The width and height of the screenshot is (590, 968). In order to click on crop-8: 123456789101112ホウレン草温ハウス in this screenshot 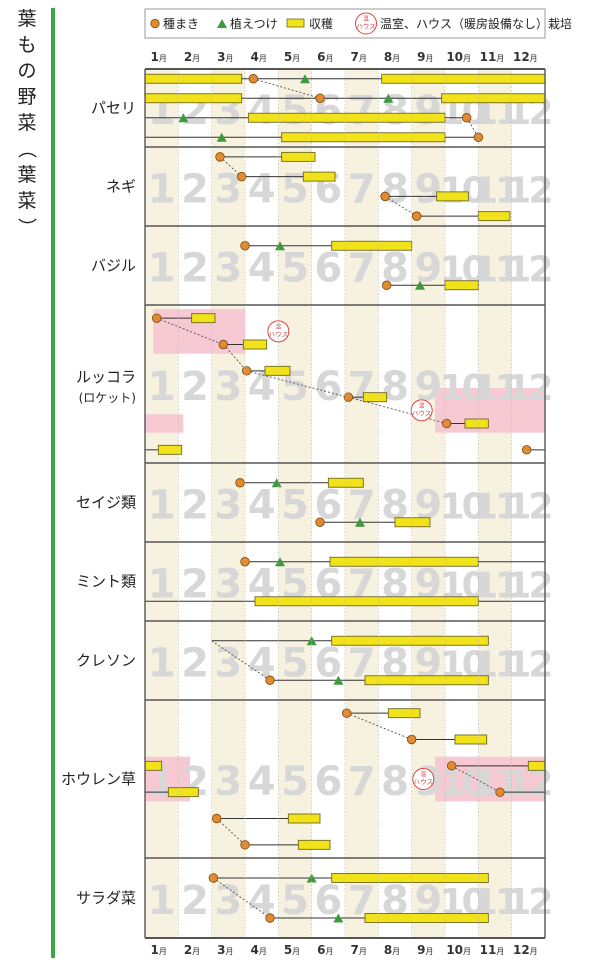, I will do `click(307, 779)`.